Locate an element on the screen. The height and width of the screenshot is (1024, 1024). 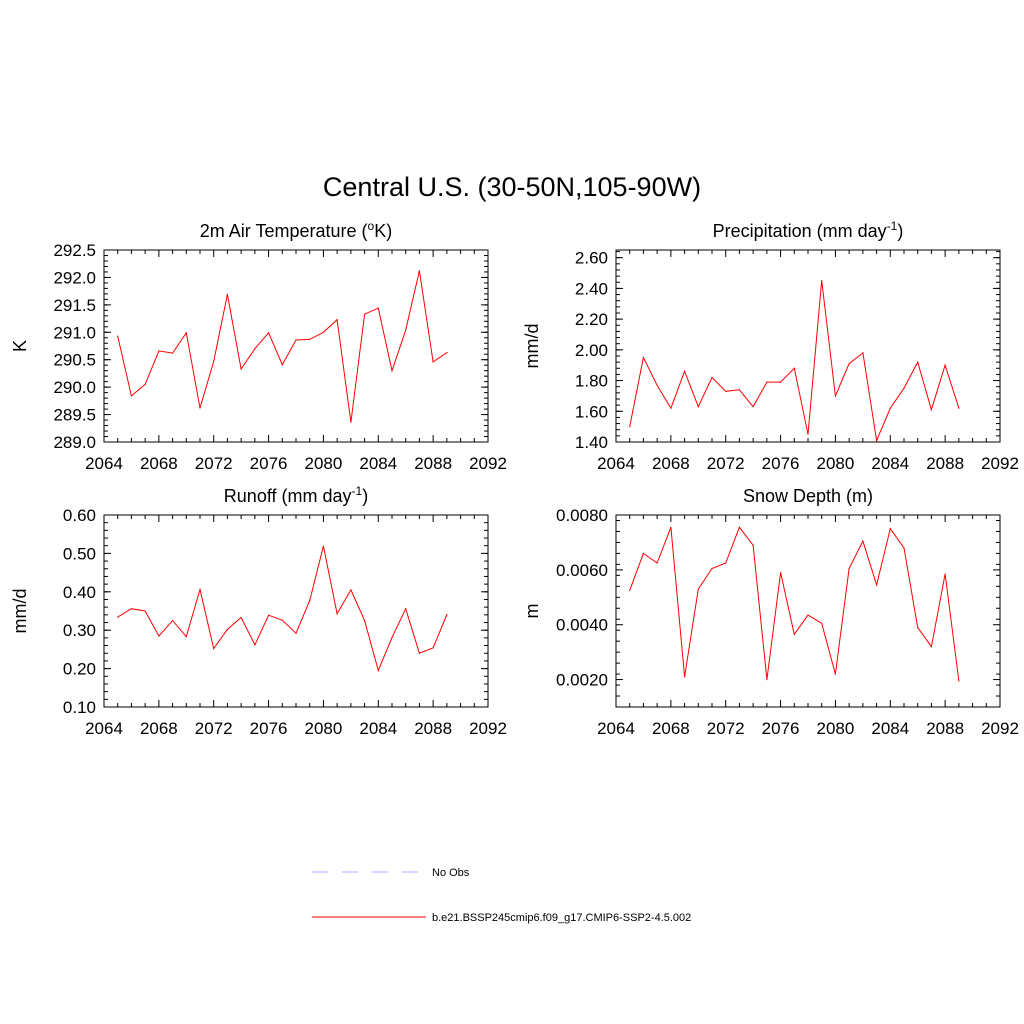
y-tick-label: 0.0080 is located at coordinates (582, 515).